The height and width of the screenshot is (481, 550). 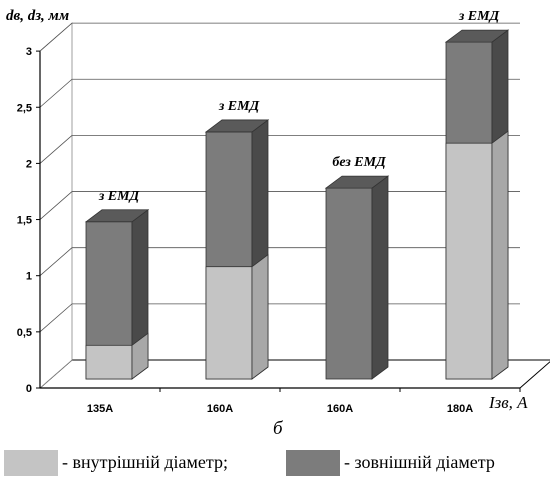 What do you see at coordinates (145, 462) in the screenshot?
I see `legend-label-inner: - внутрішній діаметр;` at bounding box center [145, 462].